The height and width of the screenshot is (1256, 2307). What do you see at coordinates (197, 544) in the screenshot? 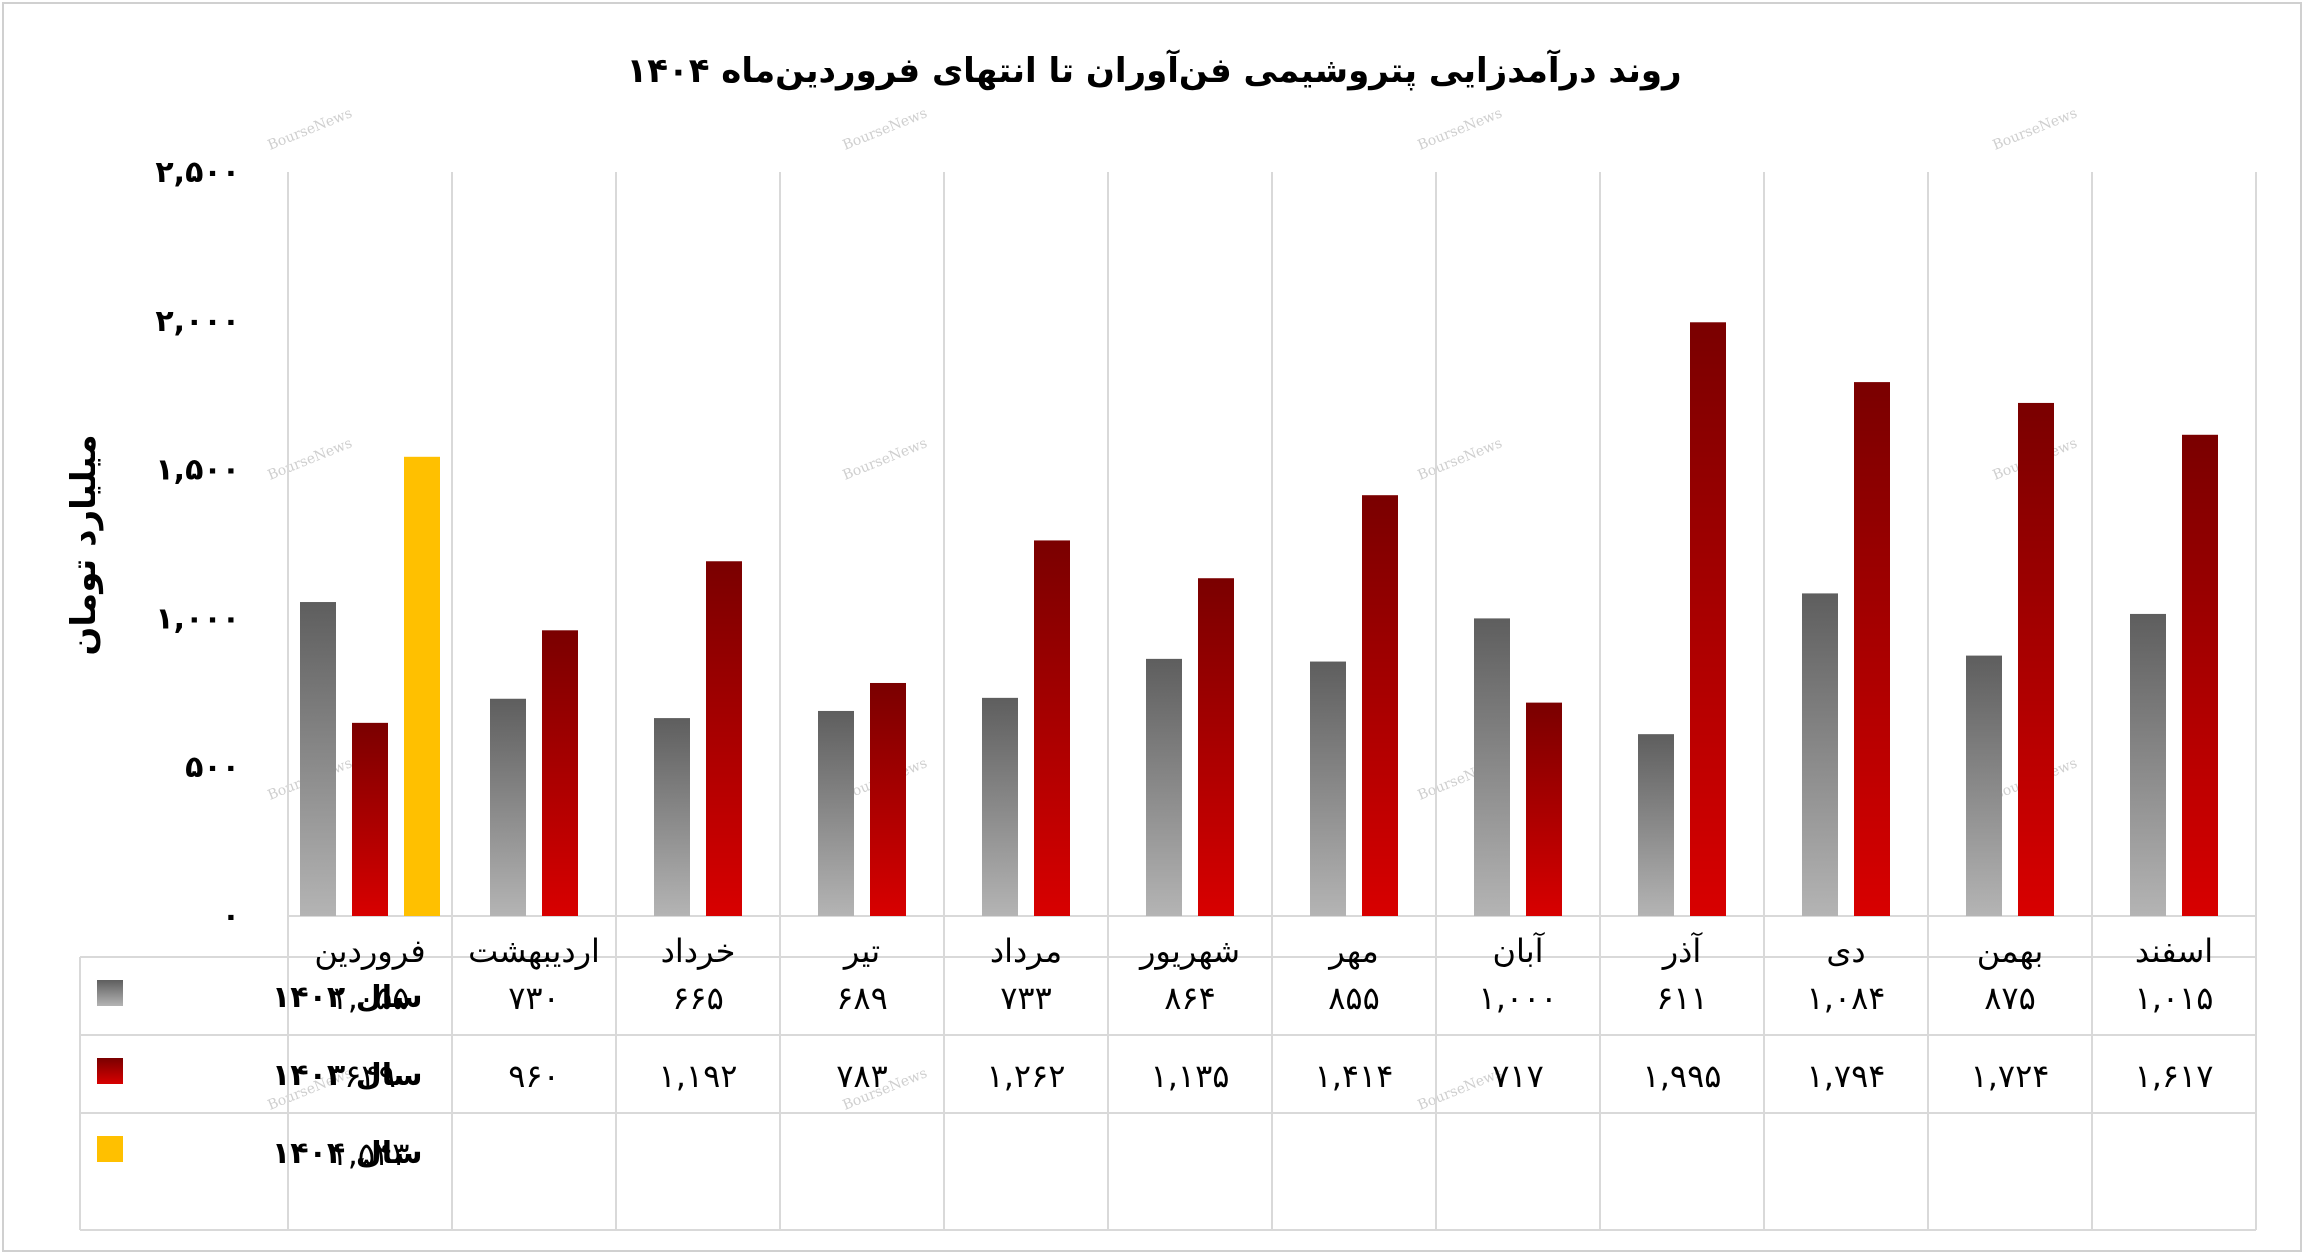
I see `y-axis-ticks: ۰ ۵۰۰ ۱,۰۰۰ ۱,۵۰۰ ۲,۰۰۰ ۲,۵۰۰` at bounding box center [197, 544].